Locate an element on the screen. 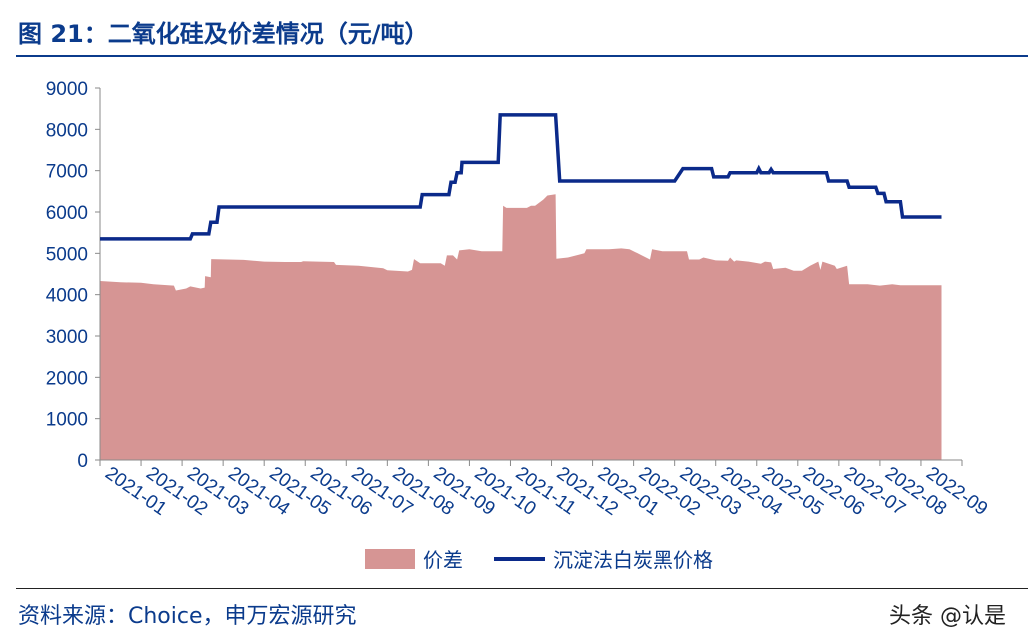 This screenshot has height=644, width=1030. y-tick-label: 4000 is located at coordinates (67, 296).